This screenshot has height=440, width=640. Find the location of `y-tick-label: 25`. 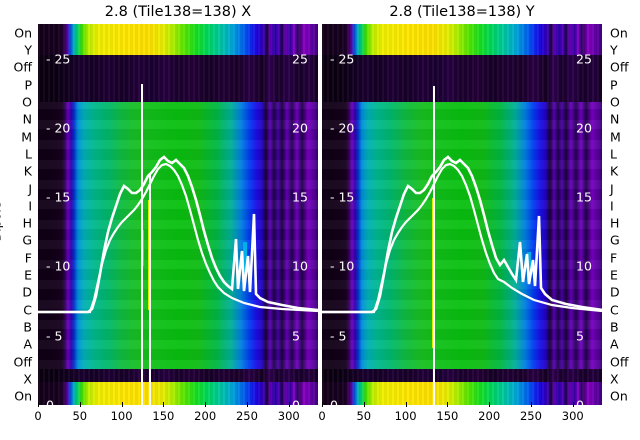

y-tick-label: 25 is located at coordinates (300, 59).